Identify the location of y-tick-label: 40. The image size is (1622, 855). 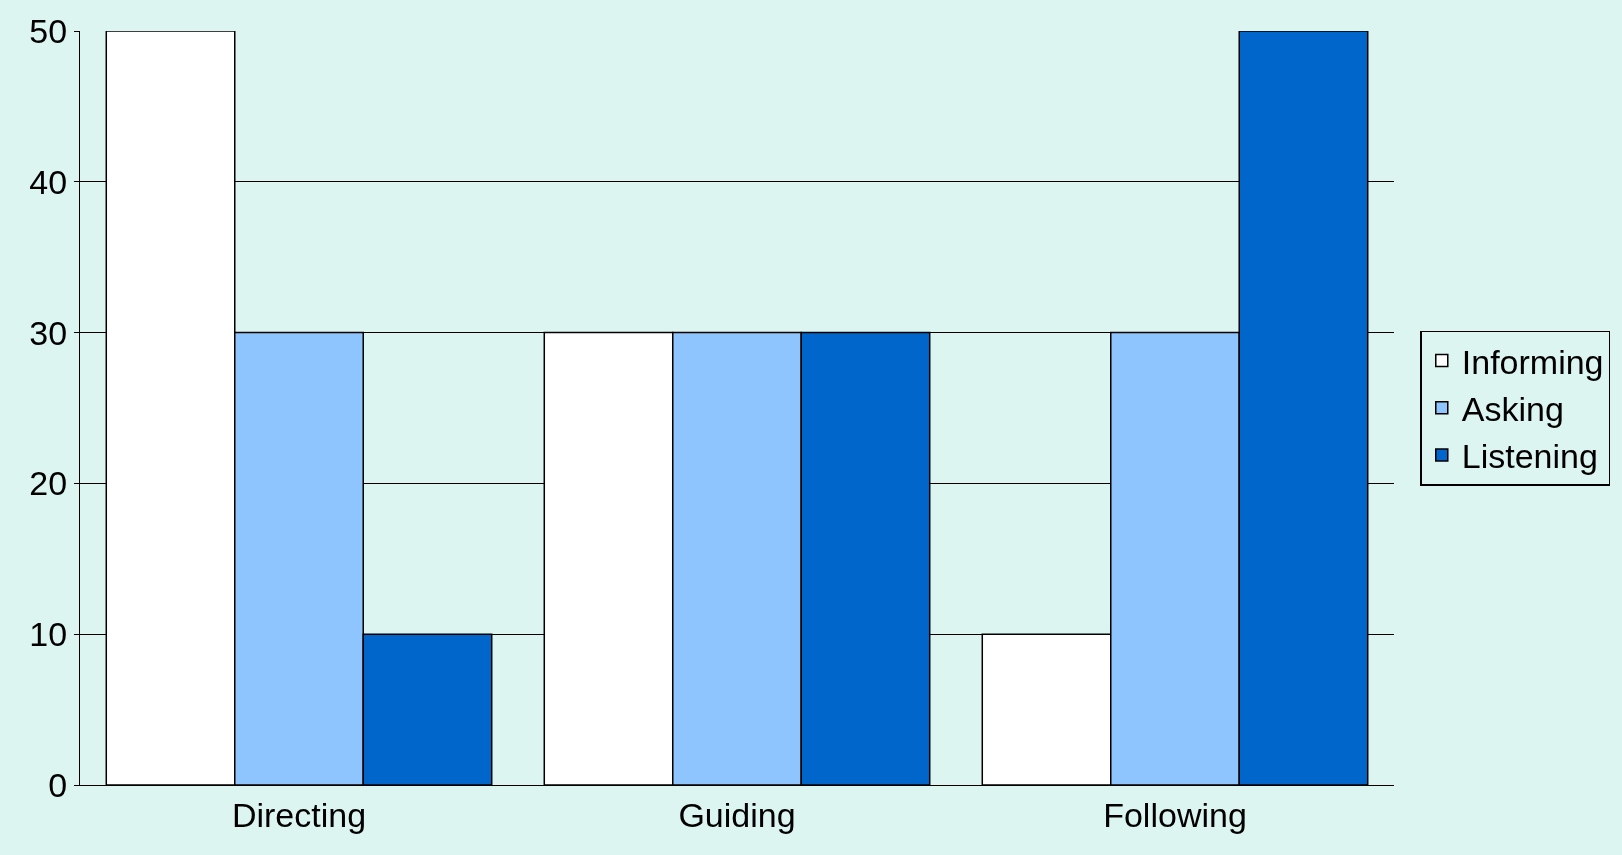
(48, 181).